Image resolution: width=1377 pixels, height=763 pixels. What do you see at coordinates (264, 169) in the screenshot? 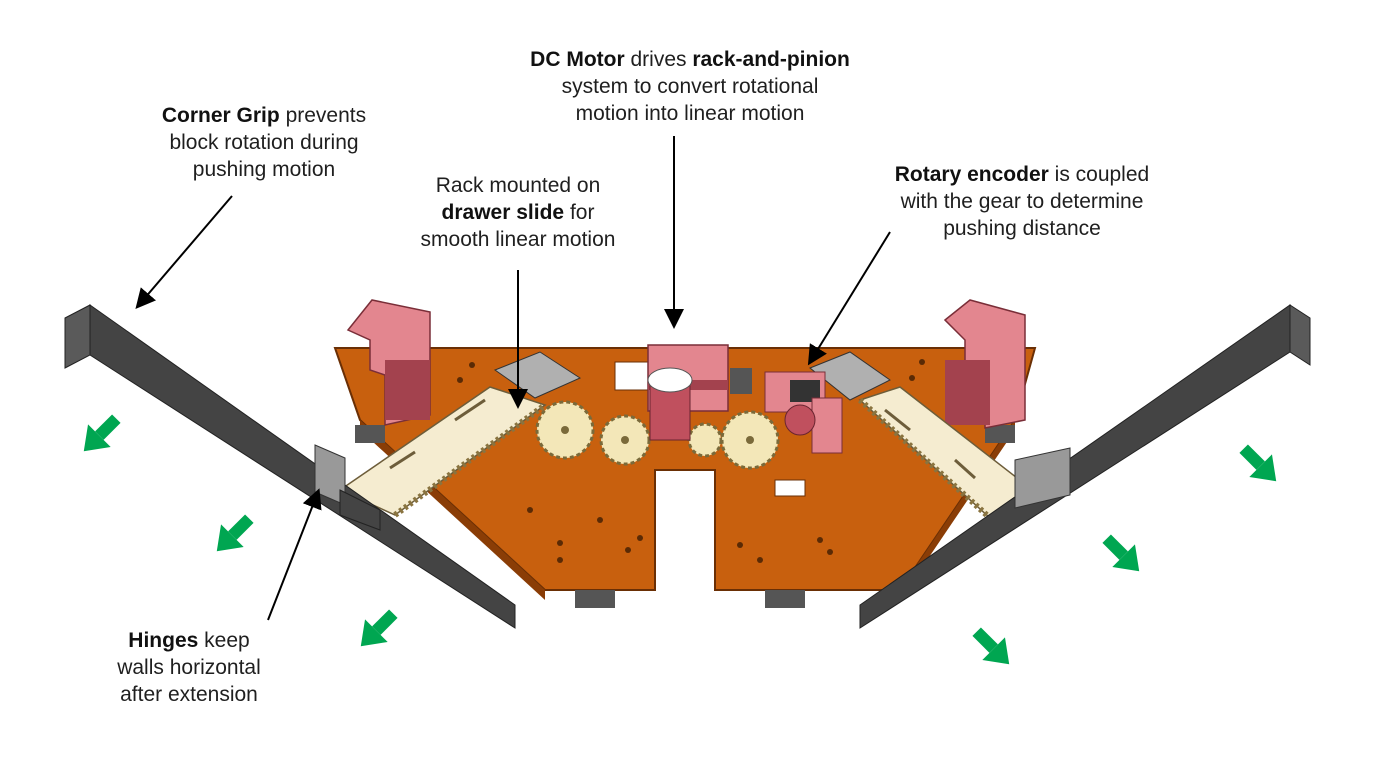
I see `corner-grip-line3: pushing motion` at bounding box center [264, 169].